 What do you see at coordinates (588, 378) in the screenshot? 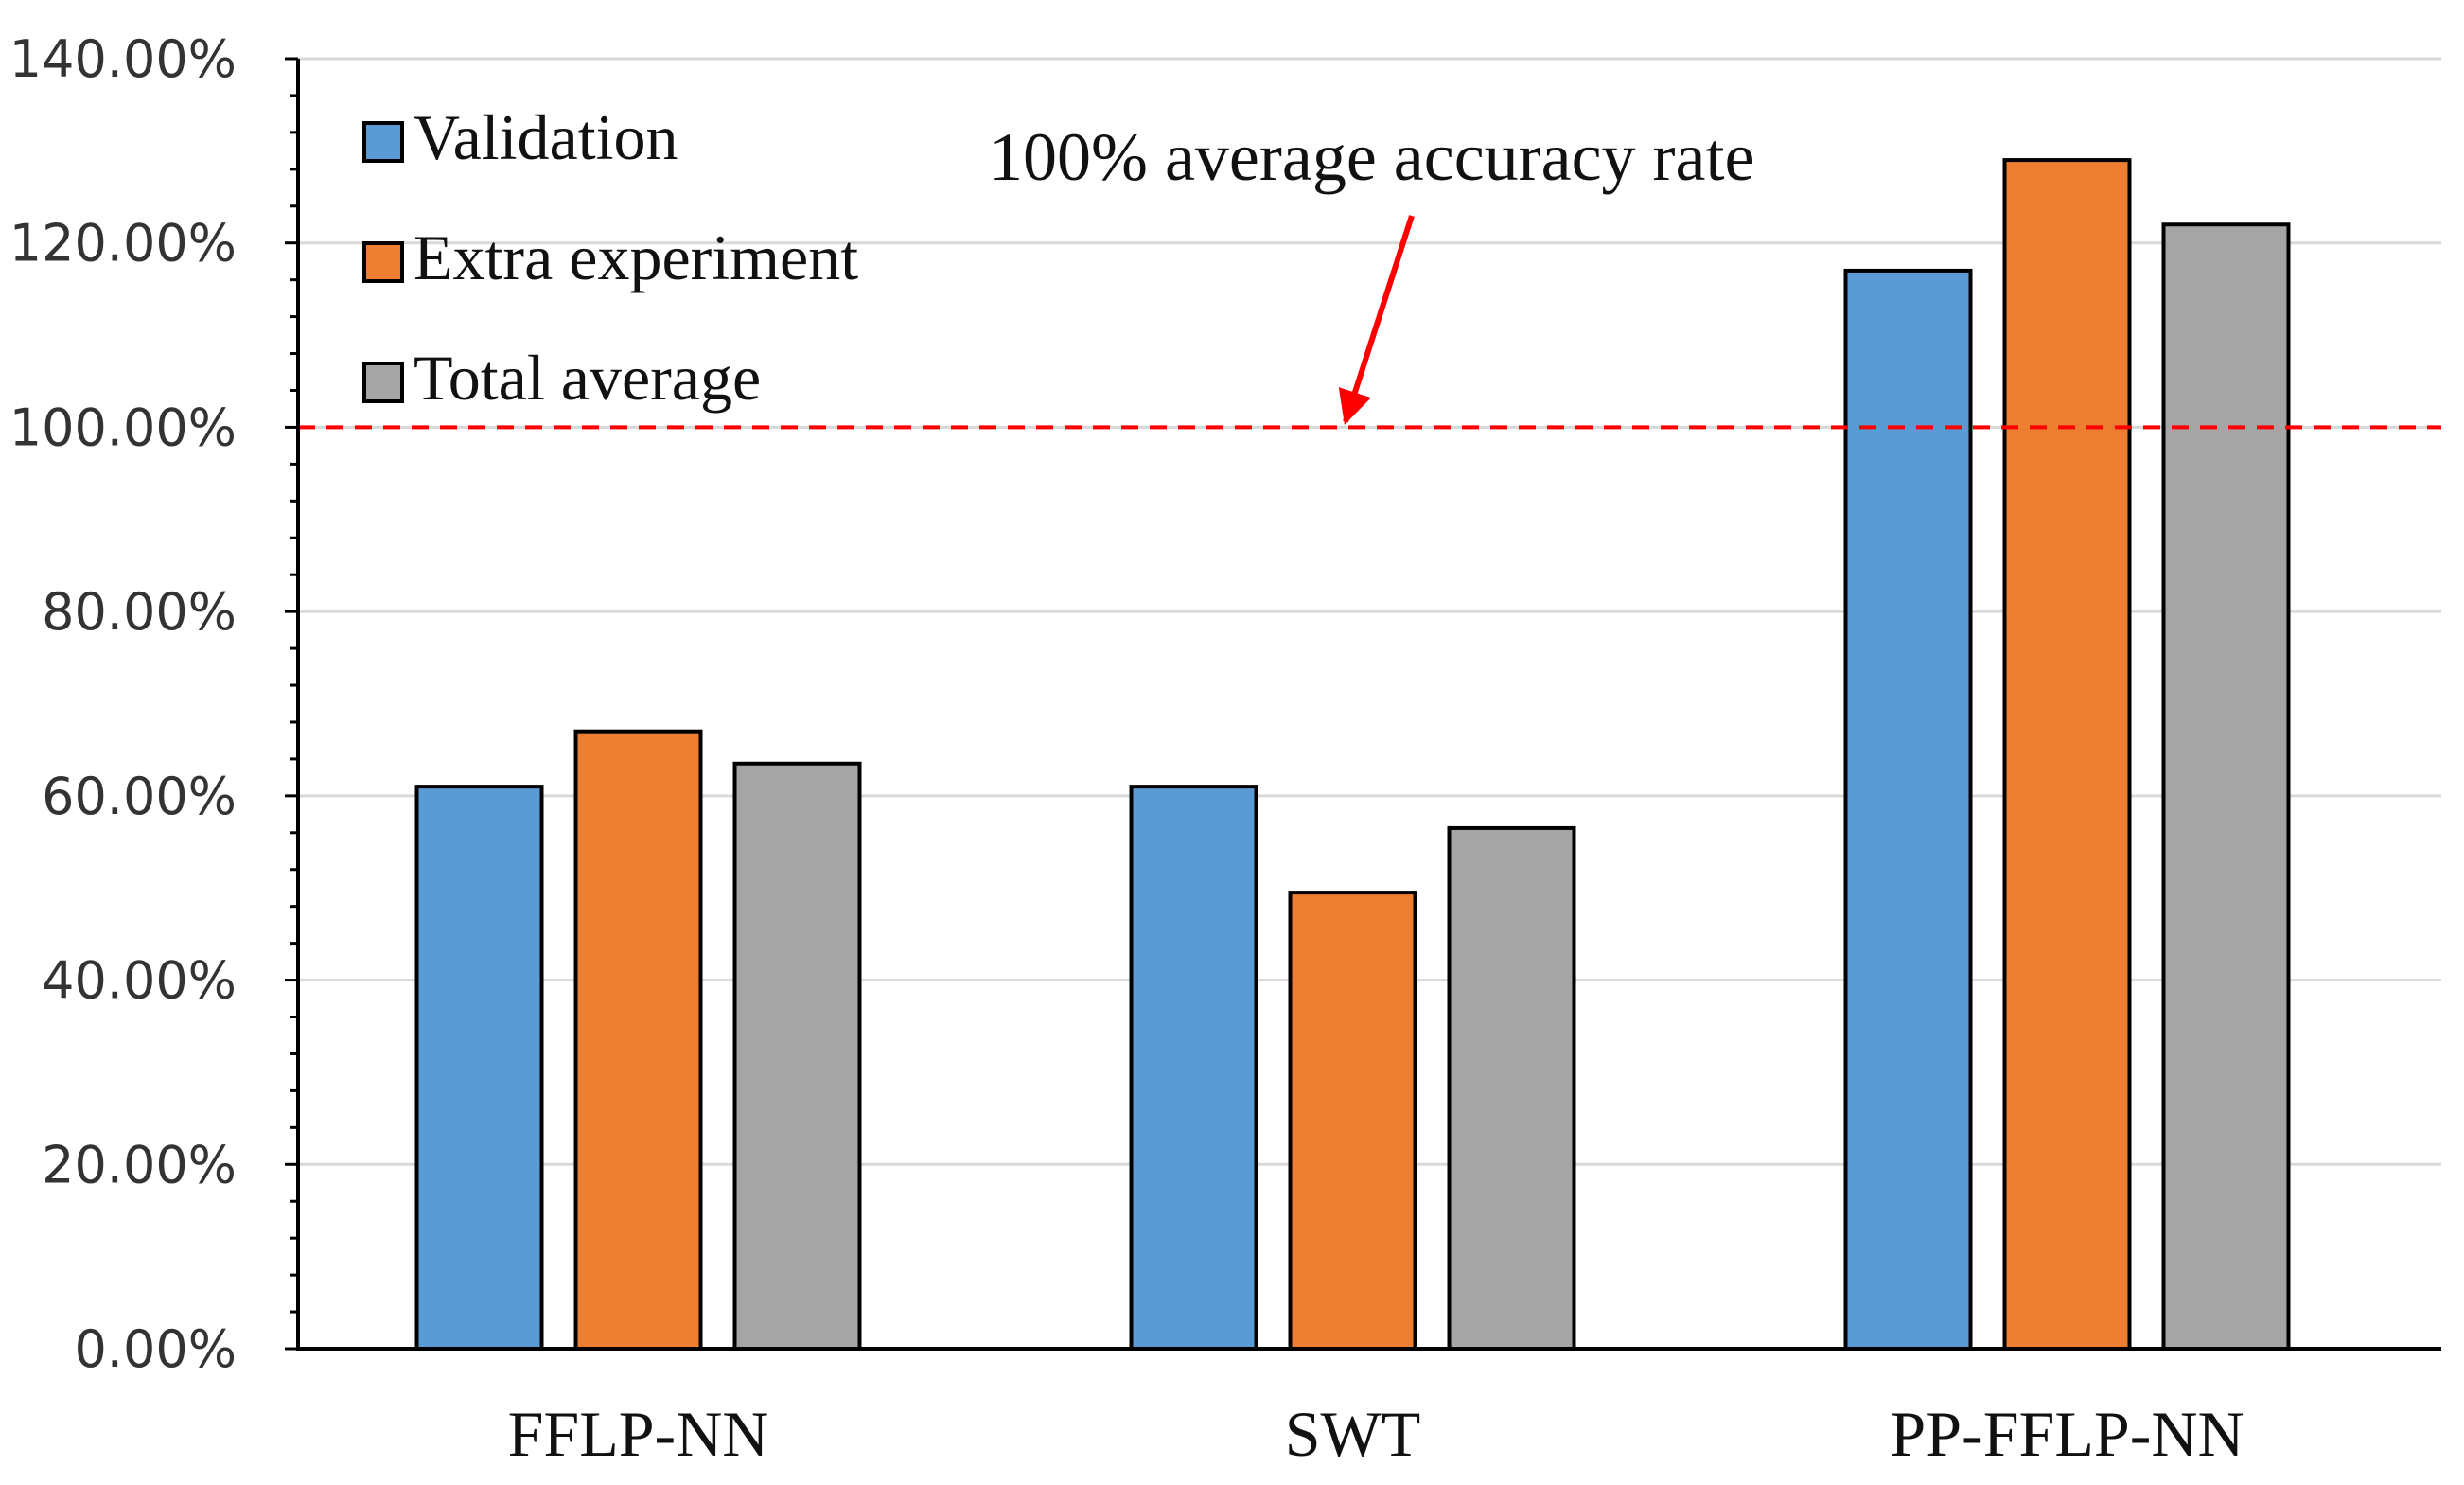
I see `legend-label: Total average` at bounding box center [588, 378].